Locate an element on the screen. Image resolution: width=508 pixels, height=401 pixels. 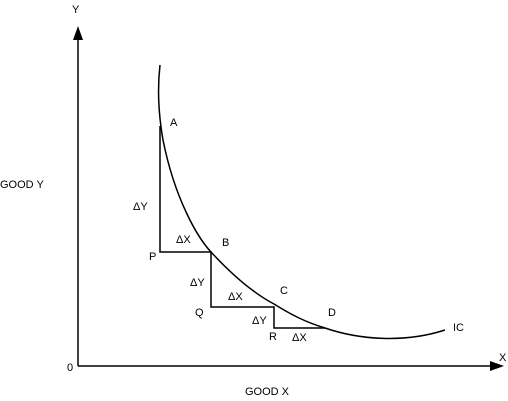
point-label: A is located at coordinates (174, 123).